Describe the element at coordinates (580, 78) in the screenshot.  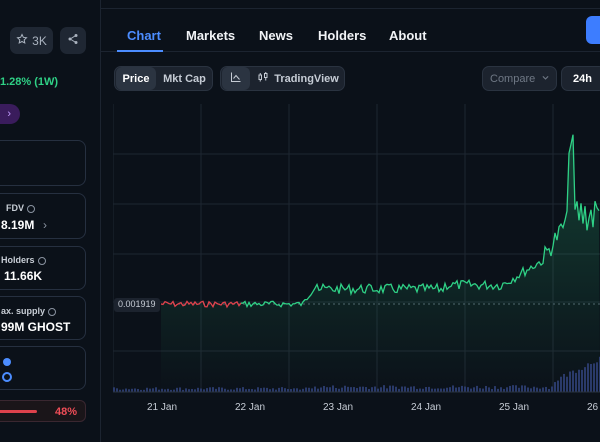
I see `timeframe-selector: 24h` at that location.